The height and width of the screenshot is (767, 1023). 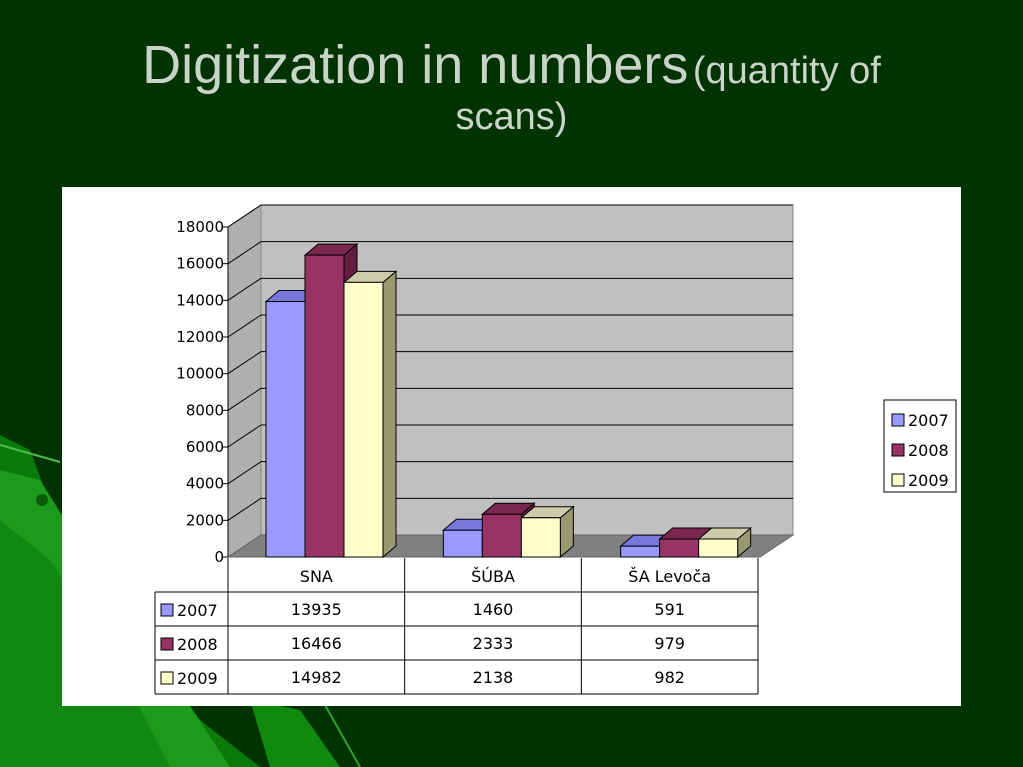 What do you see at coordinates (200, 337) in the screenshot?
I see `y-tick-label: 12000` at bounding box center [200, 337].